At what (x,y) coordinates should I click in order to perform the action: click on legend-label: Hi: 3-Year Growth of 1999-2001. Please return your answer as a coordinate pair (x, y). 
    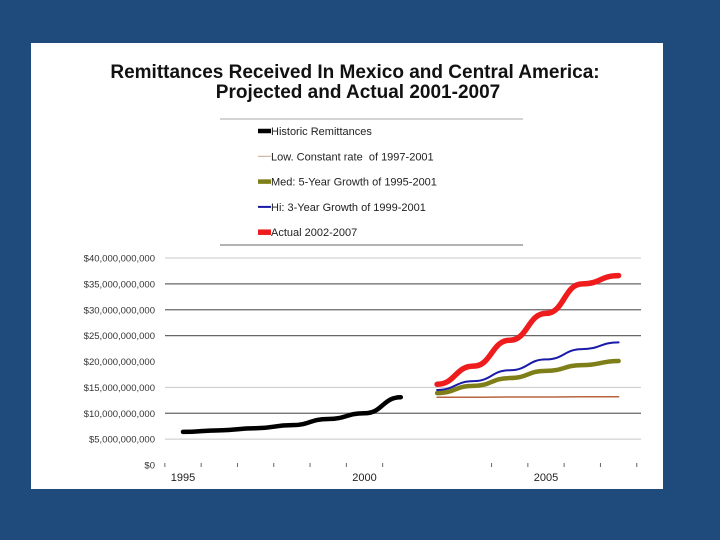
    Looking at the image, I should click on (348, 208).